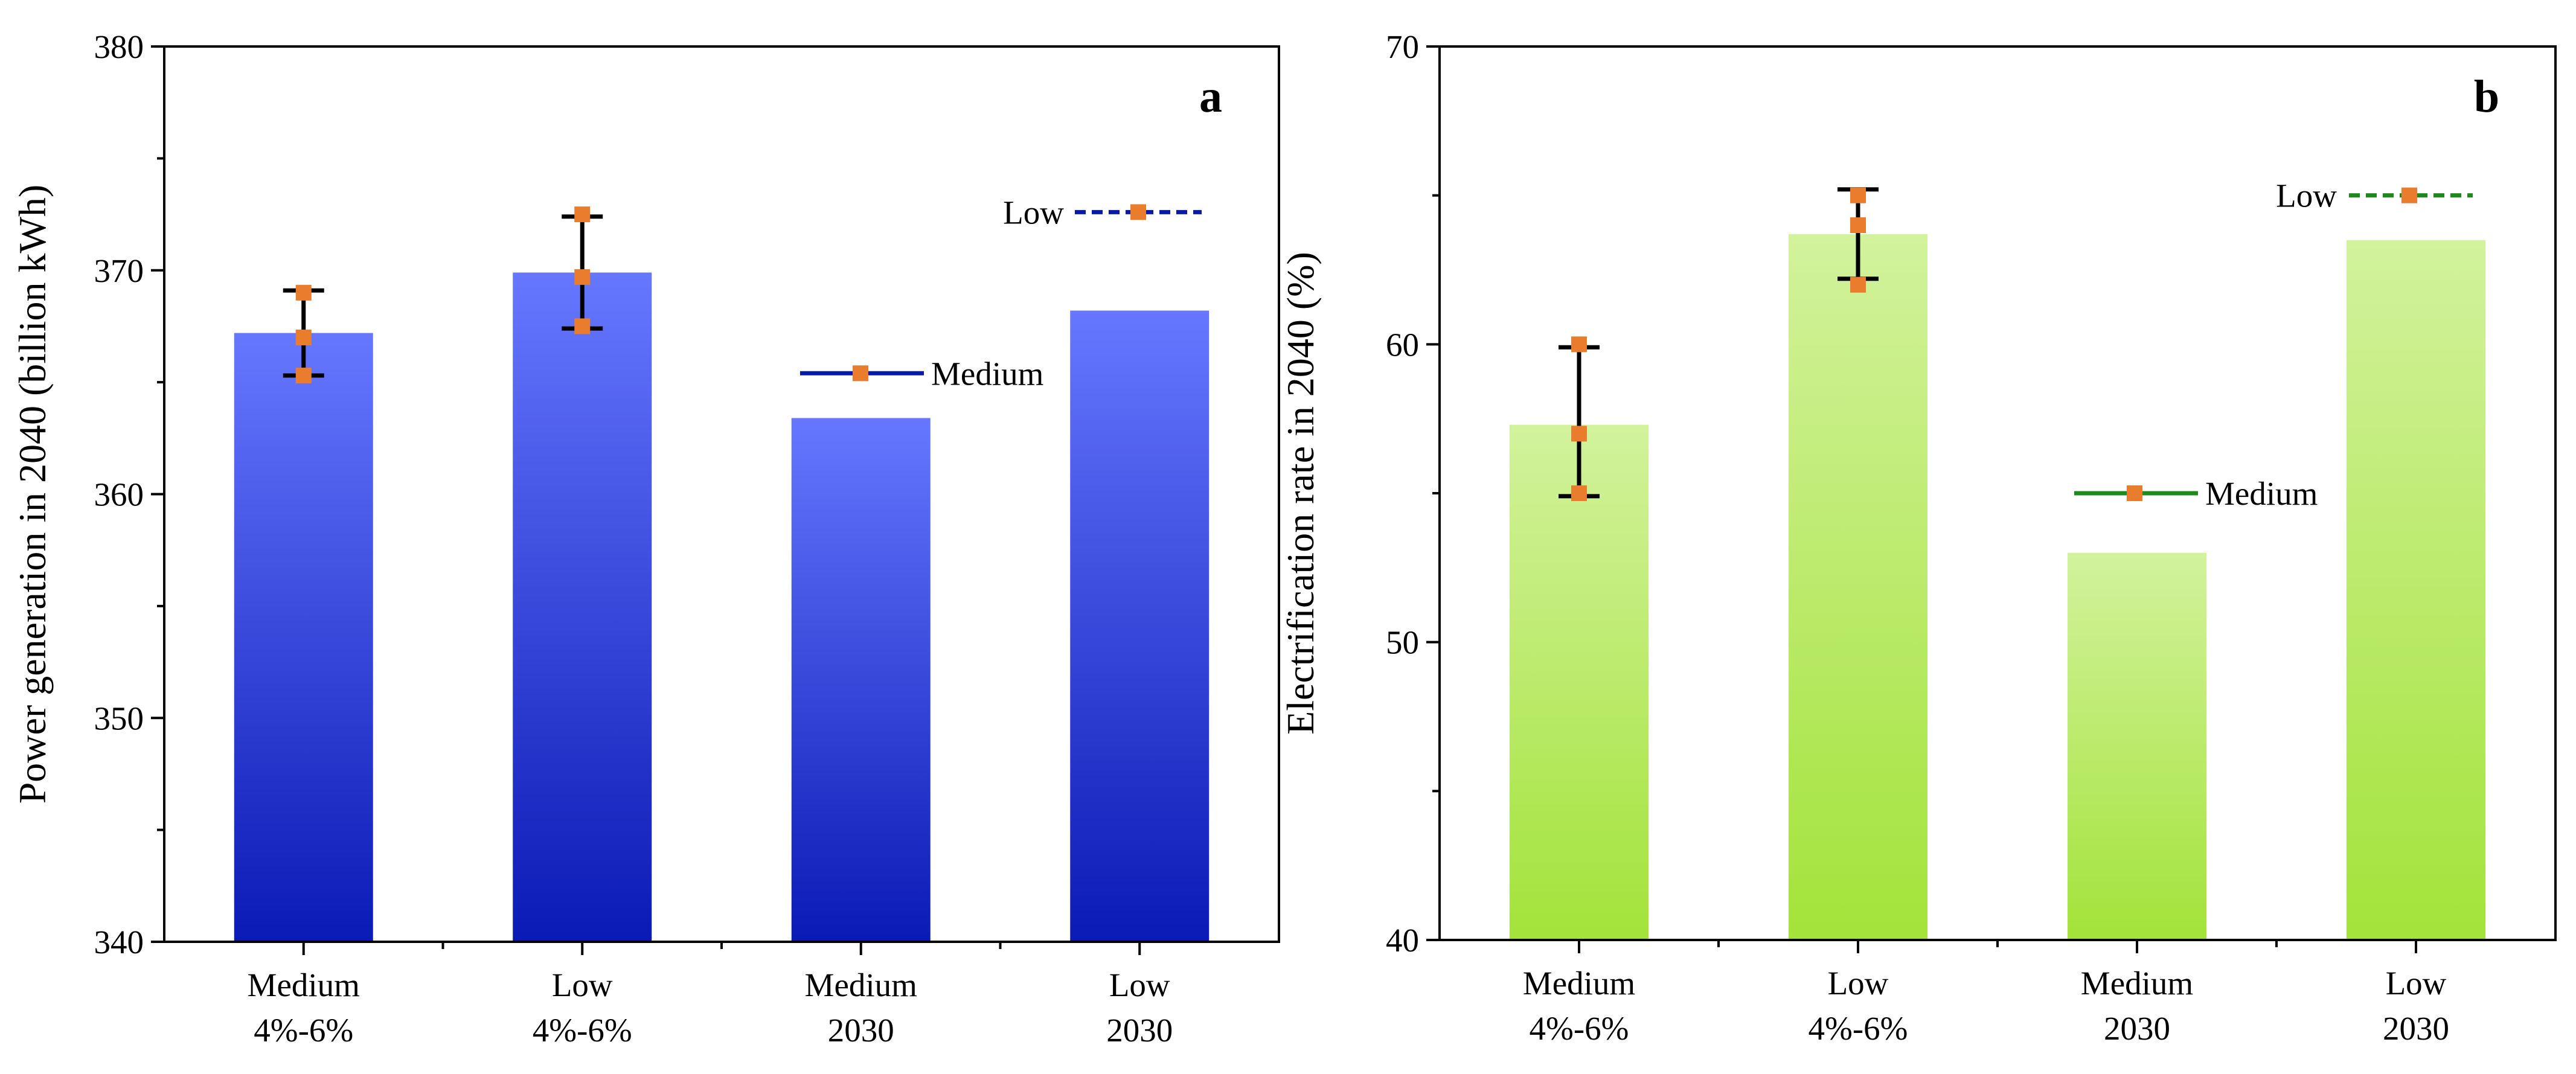  Describe the element at coordinates (1858, 1028) in the screenshot. I see `x-tick-label-b-1-1: 4%-6%` at that location.